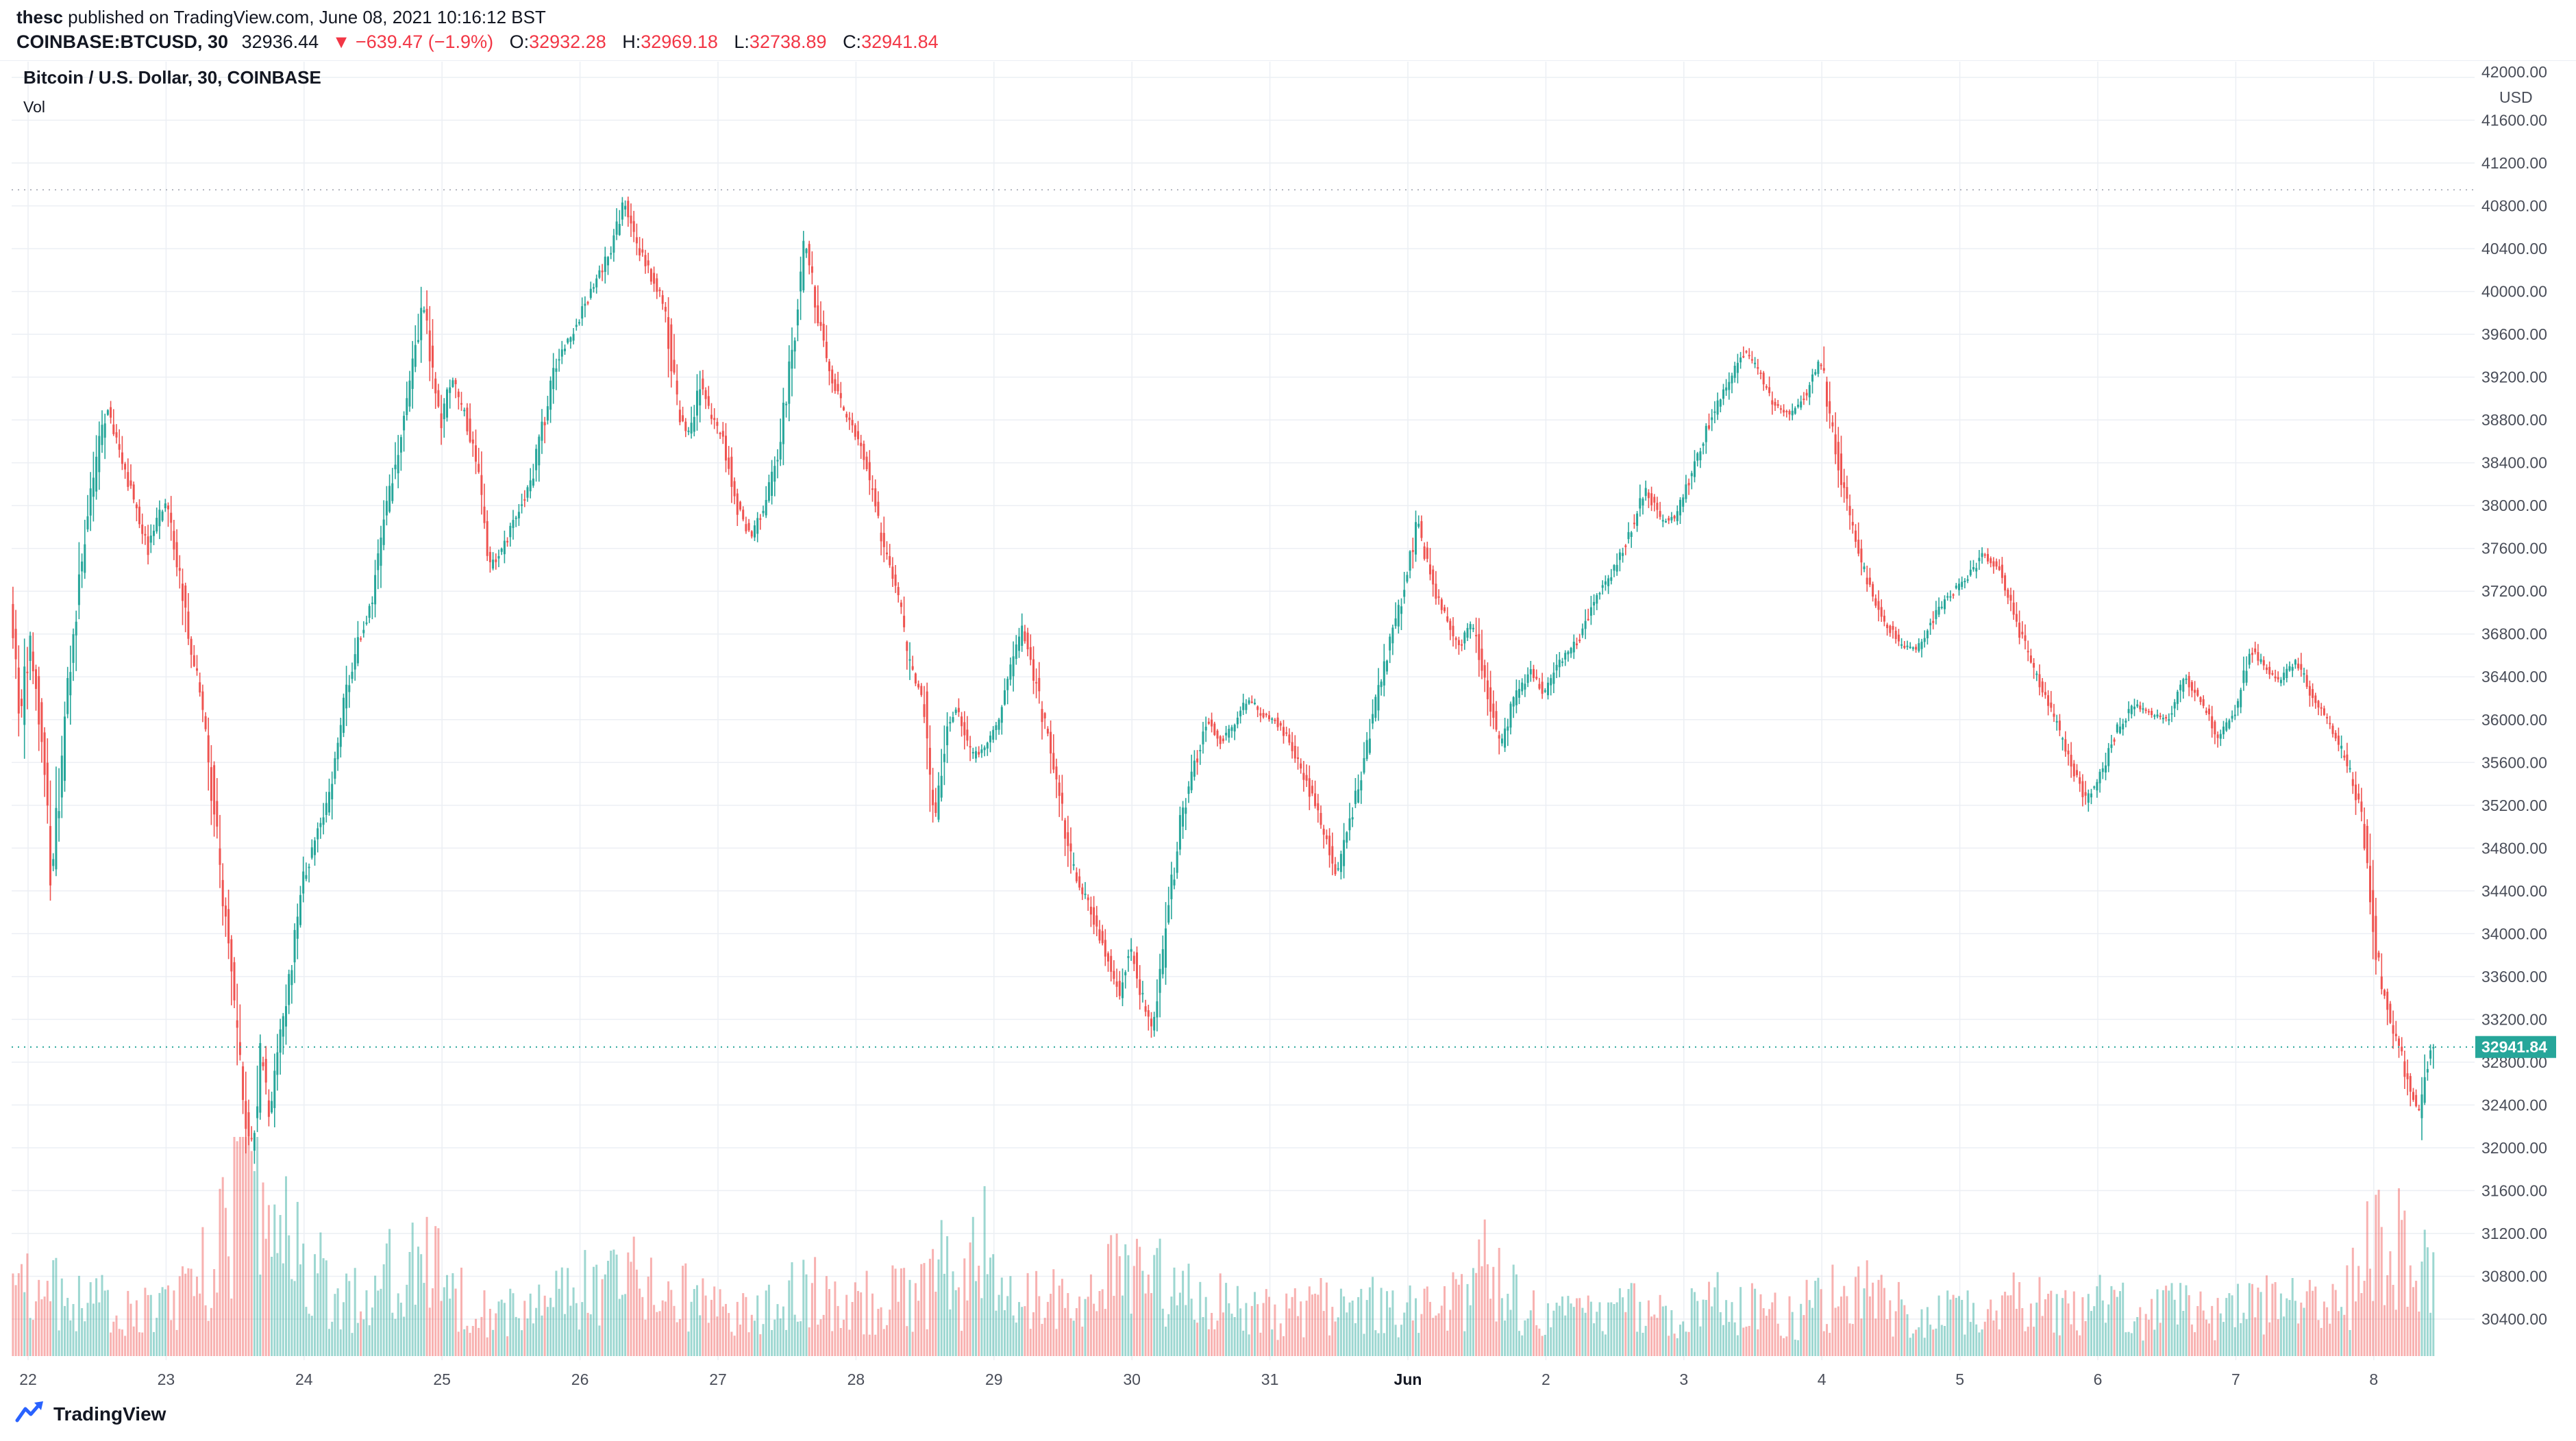 The width and height of the screenshot is (2576, 1441). Describe the element at coordinates (2514, 1319) in the screenshot. I see `svg-text: 30400.00` at that location.